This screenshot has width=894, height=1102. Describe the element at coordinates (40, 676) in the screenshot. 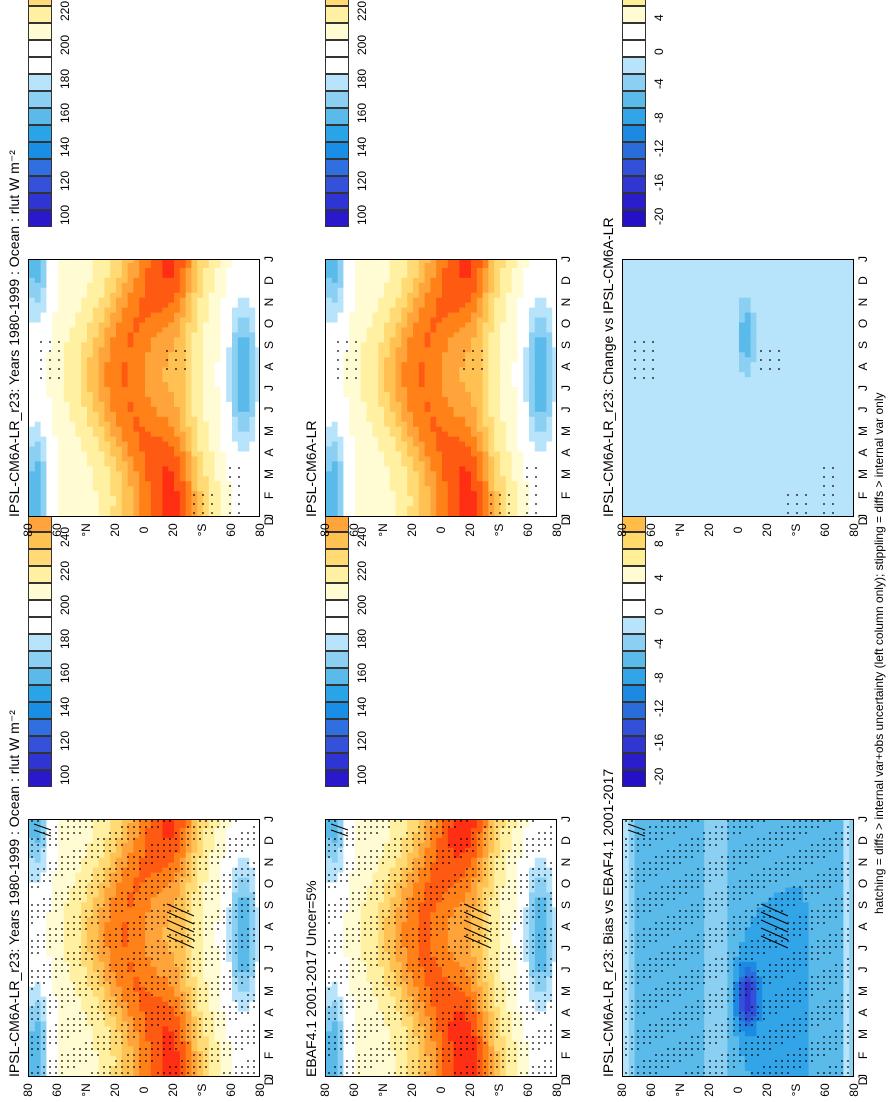

I see `colorbar-swatch` at that location.